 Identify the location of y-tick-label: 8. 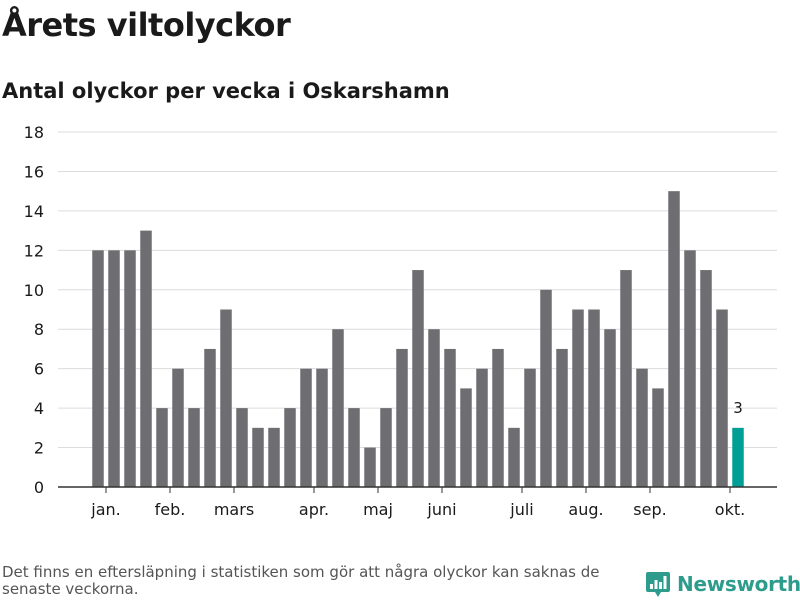
(39, 329).